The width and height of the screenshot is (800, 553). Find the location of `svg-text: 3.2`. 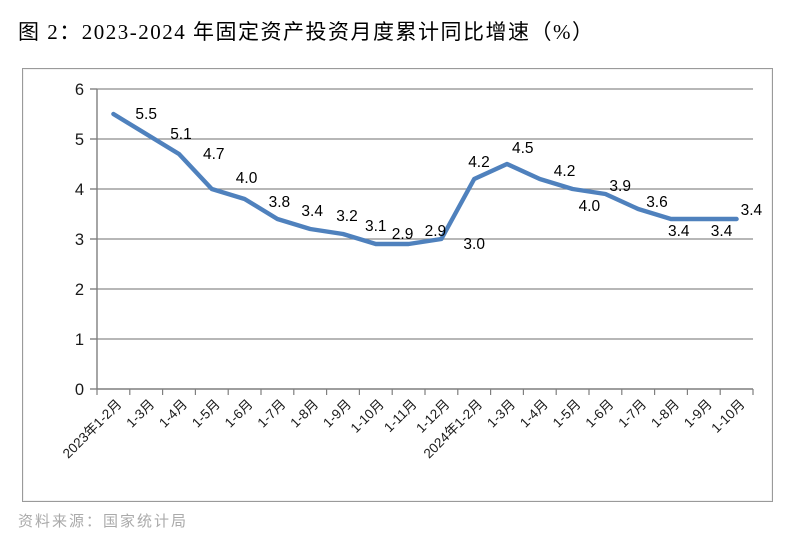

svg-text: 3.2 is located at coordinates (347, 216).